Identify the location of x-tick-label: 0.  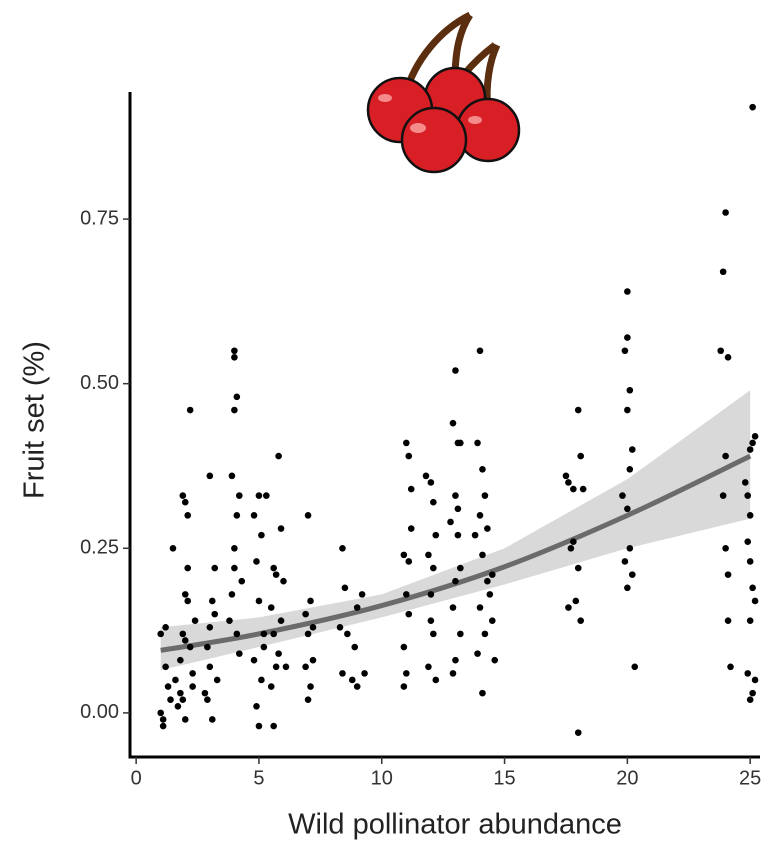
(136, 778).